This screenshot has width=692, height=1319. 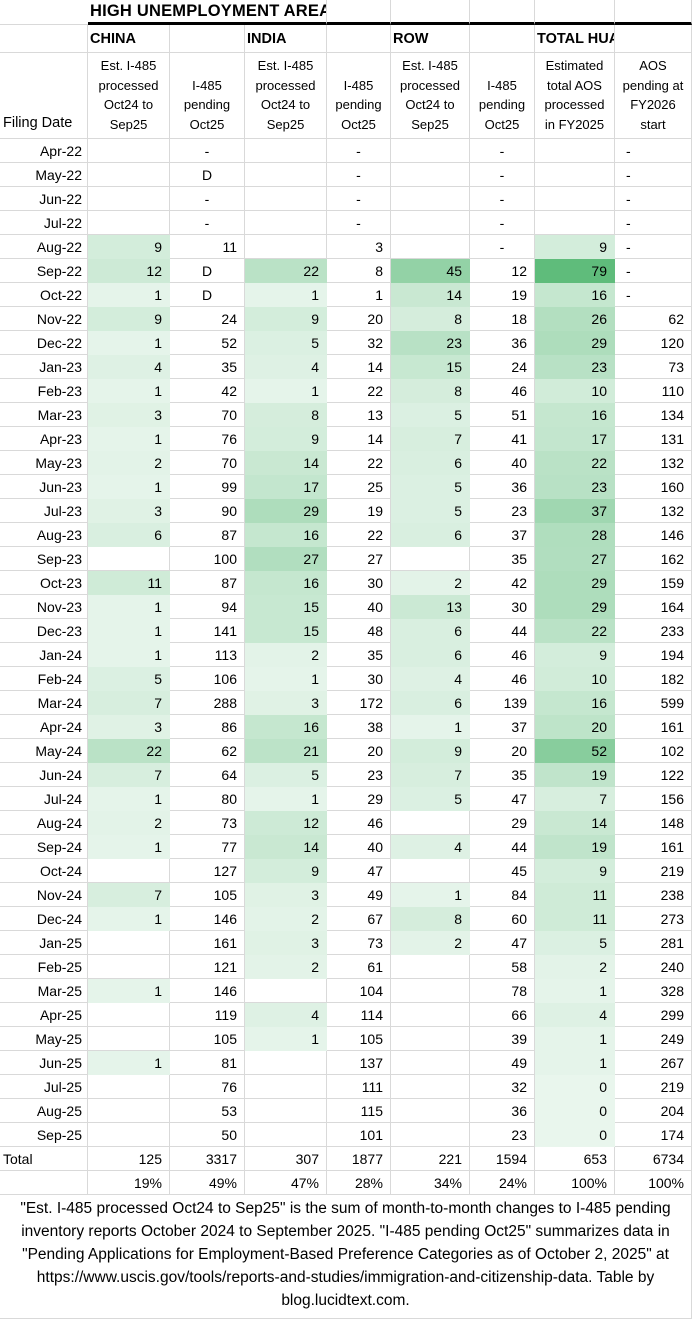 What do you see at coordinates (502, 991) in the screenshot?
I see `row-pending-cell: 78` at bounding box center [502, 991].